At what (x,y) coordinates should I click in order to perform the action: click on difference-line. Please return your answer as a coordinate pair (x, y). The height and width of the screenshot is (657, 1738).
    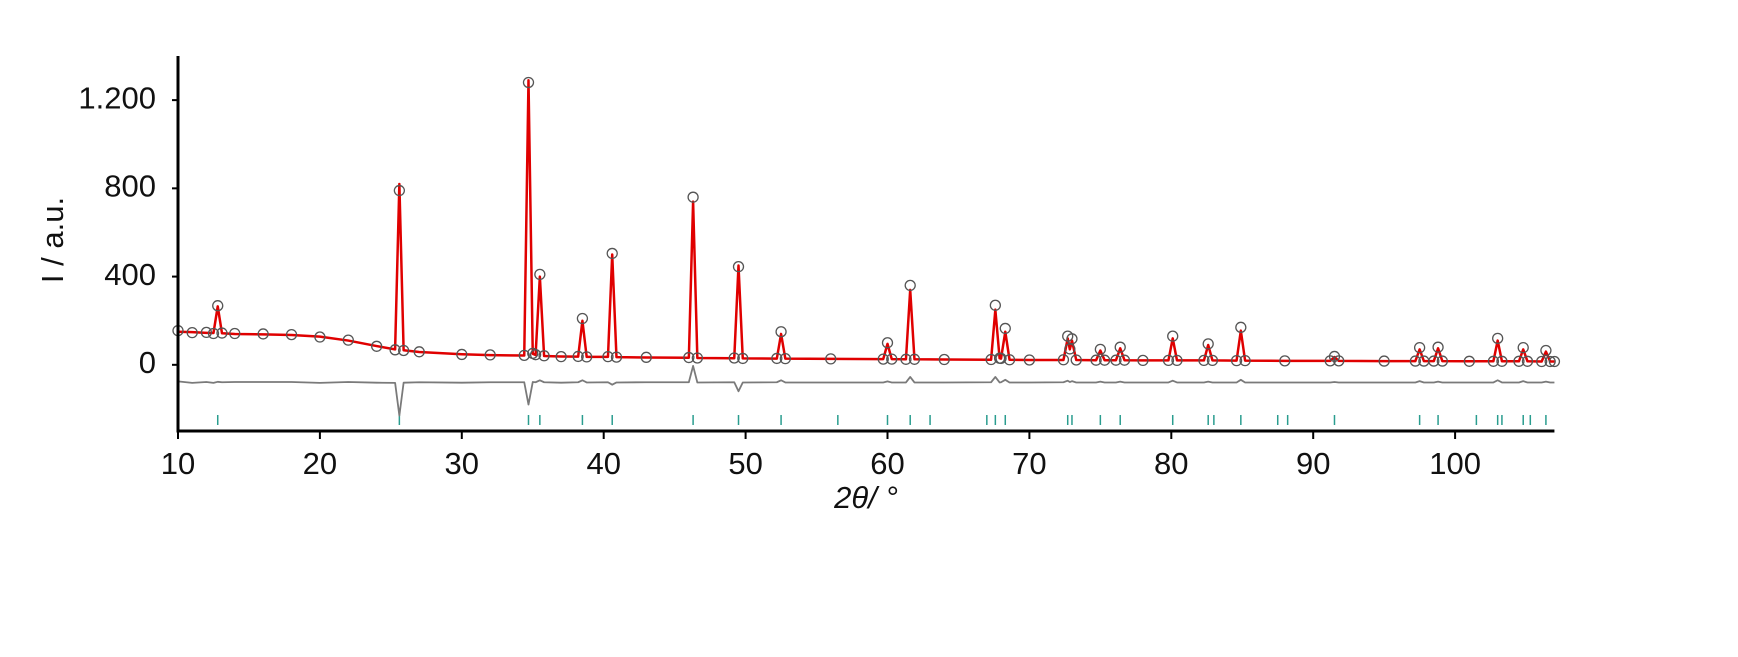
    Looking at the image, I should click on (866, 391).